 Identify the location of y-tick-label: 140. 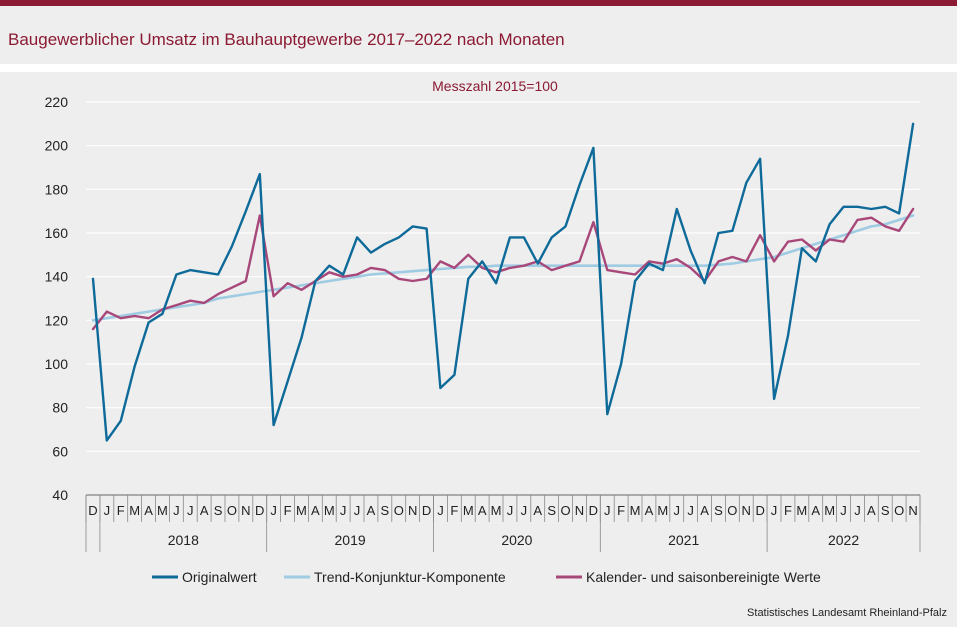
(57, 277).